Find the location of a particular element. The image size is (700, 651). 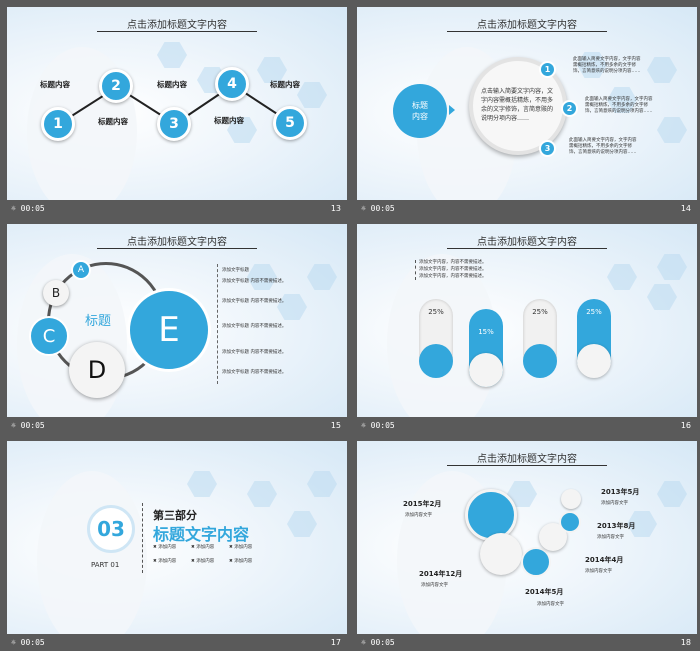

node-2: 2 is located at coordinates (116, 86).